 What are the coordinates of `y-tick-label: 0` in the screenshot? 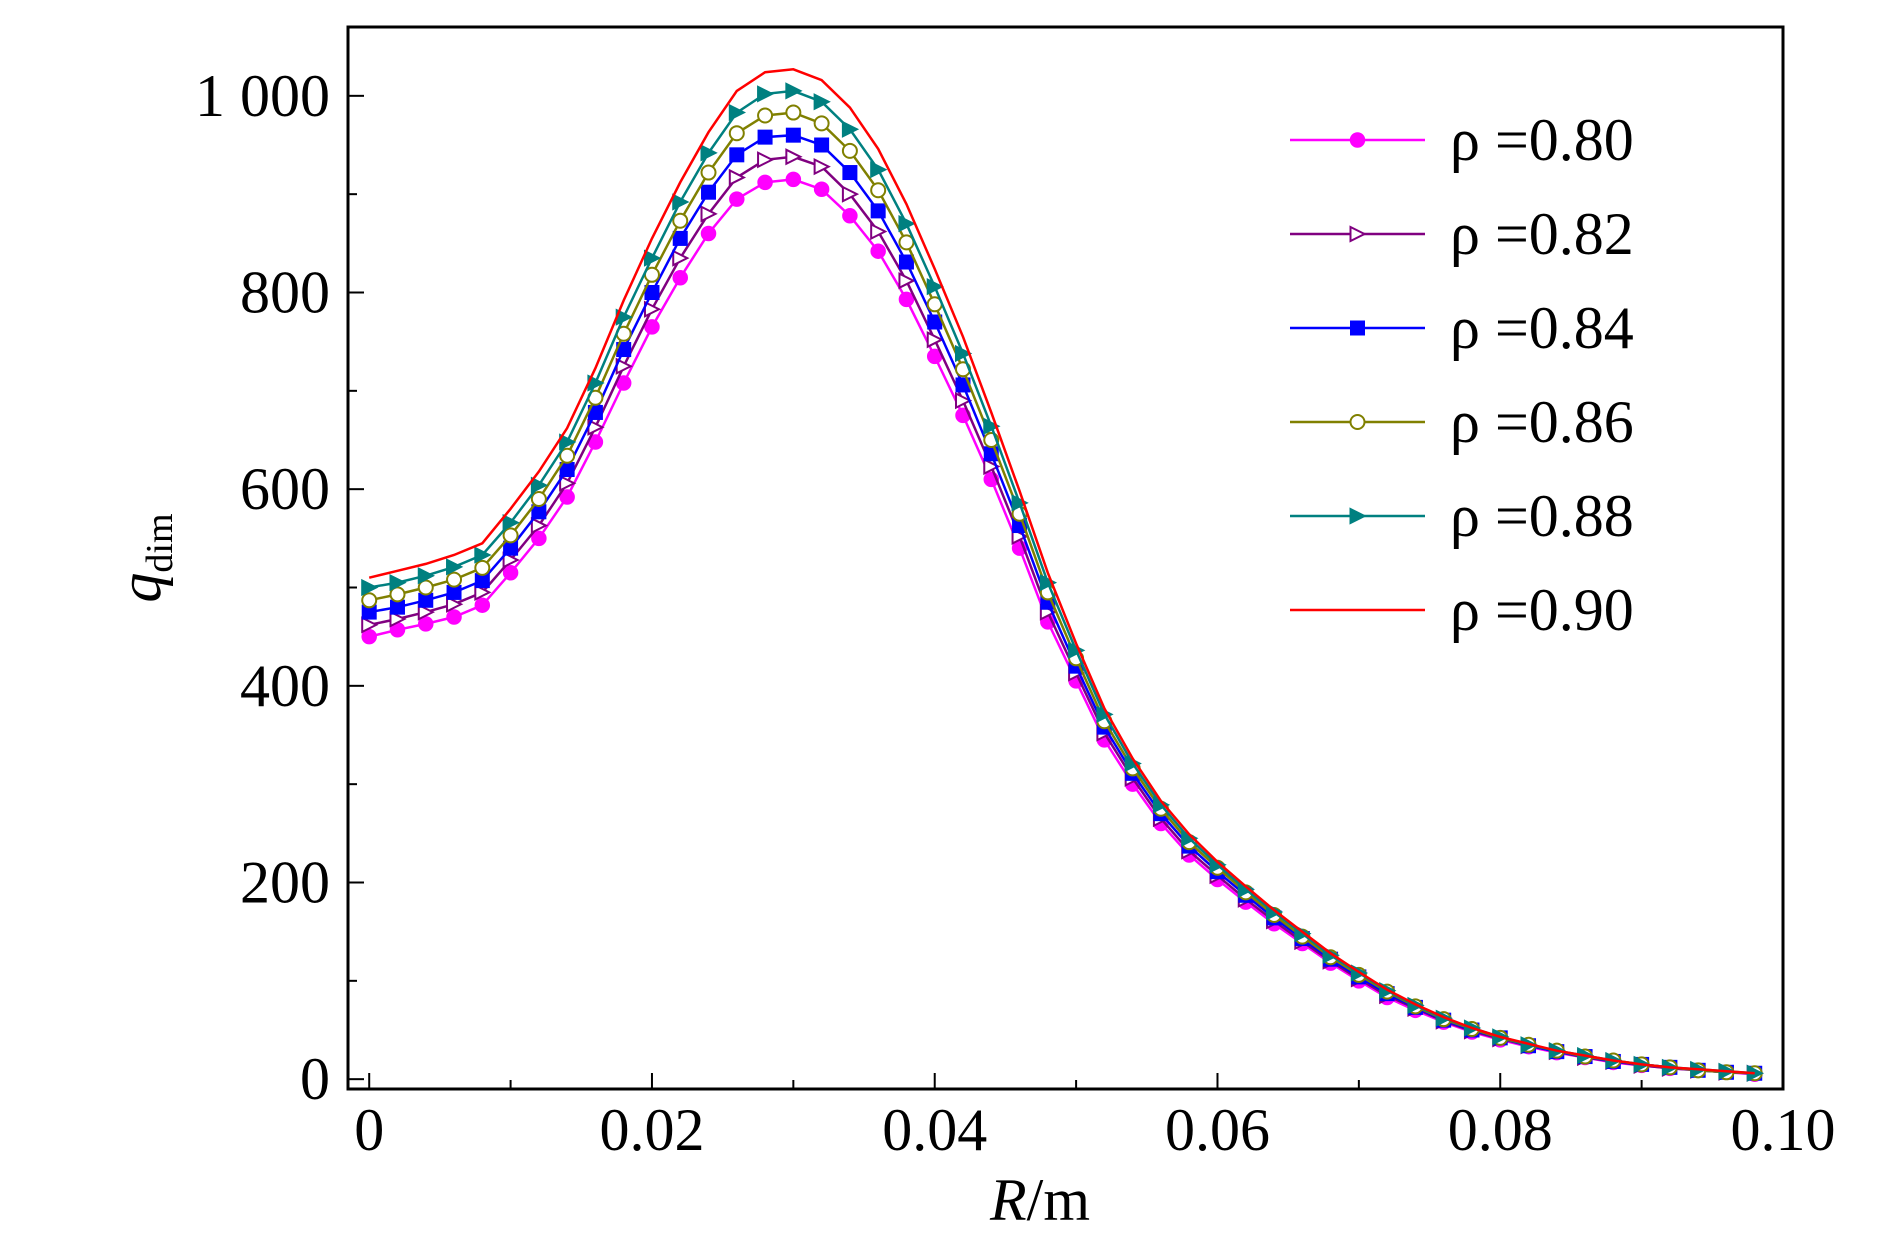 It's located at (315, 1079).